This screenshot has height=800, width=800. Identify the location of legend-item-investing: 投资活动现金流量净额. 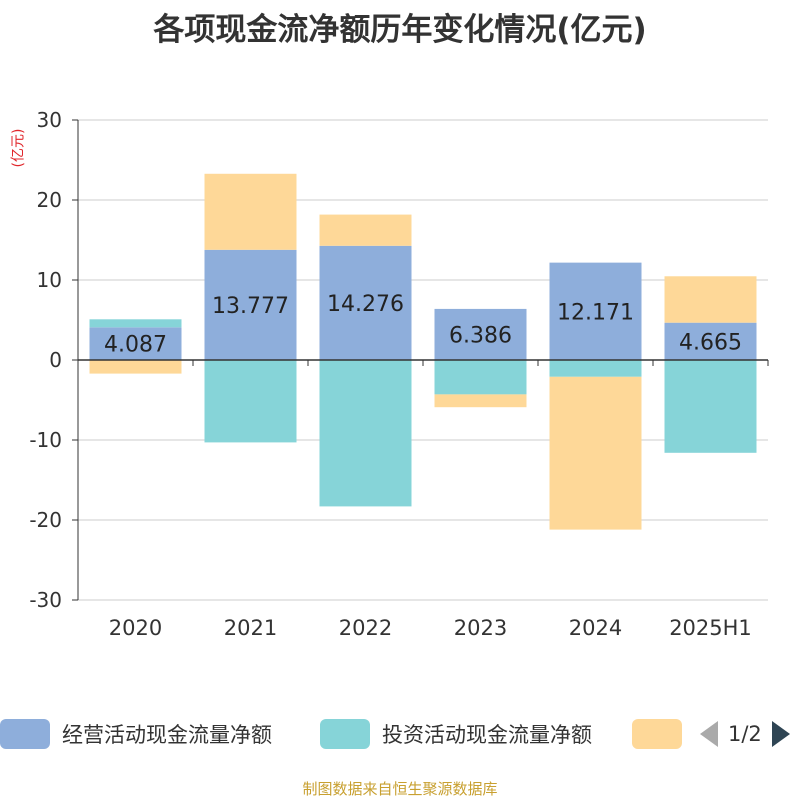
(456, 734).